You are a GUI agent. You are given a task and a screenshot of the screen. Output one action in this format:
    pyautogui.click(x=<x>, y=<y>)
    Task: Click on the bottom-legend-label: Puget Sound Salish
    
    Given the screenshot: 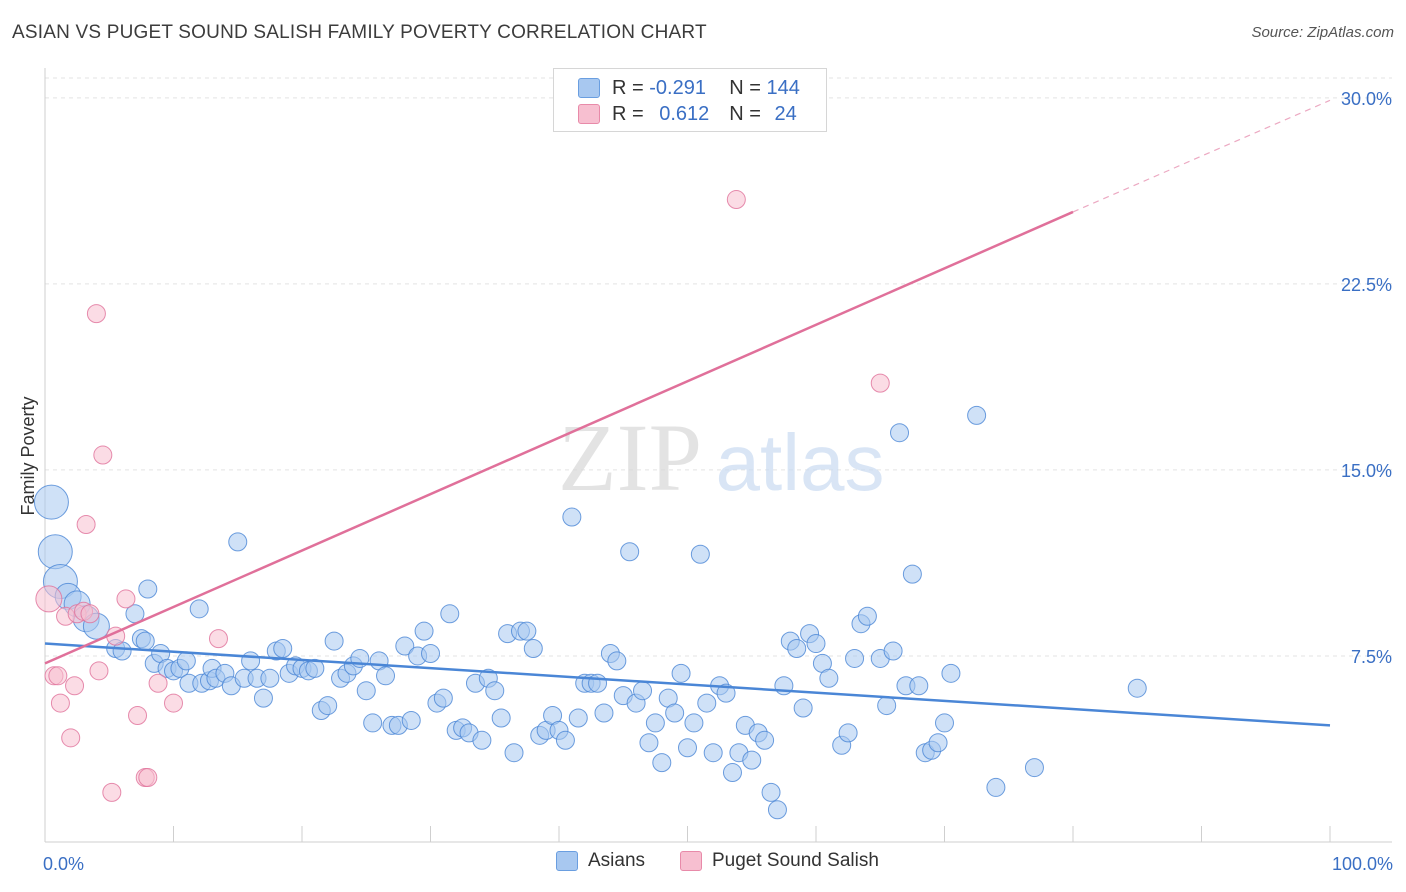 What is the action you would take?
    pyautogui.click(x=795, y=860)
    